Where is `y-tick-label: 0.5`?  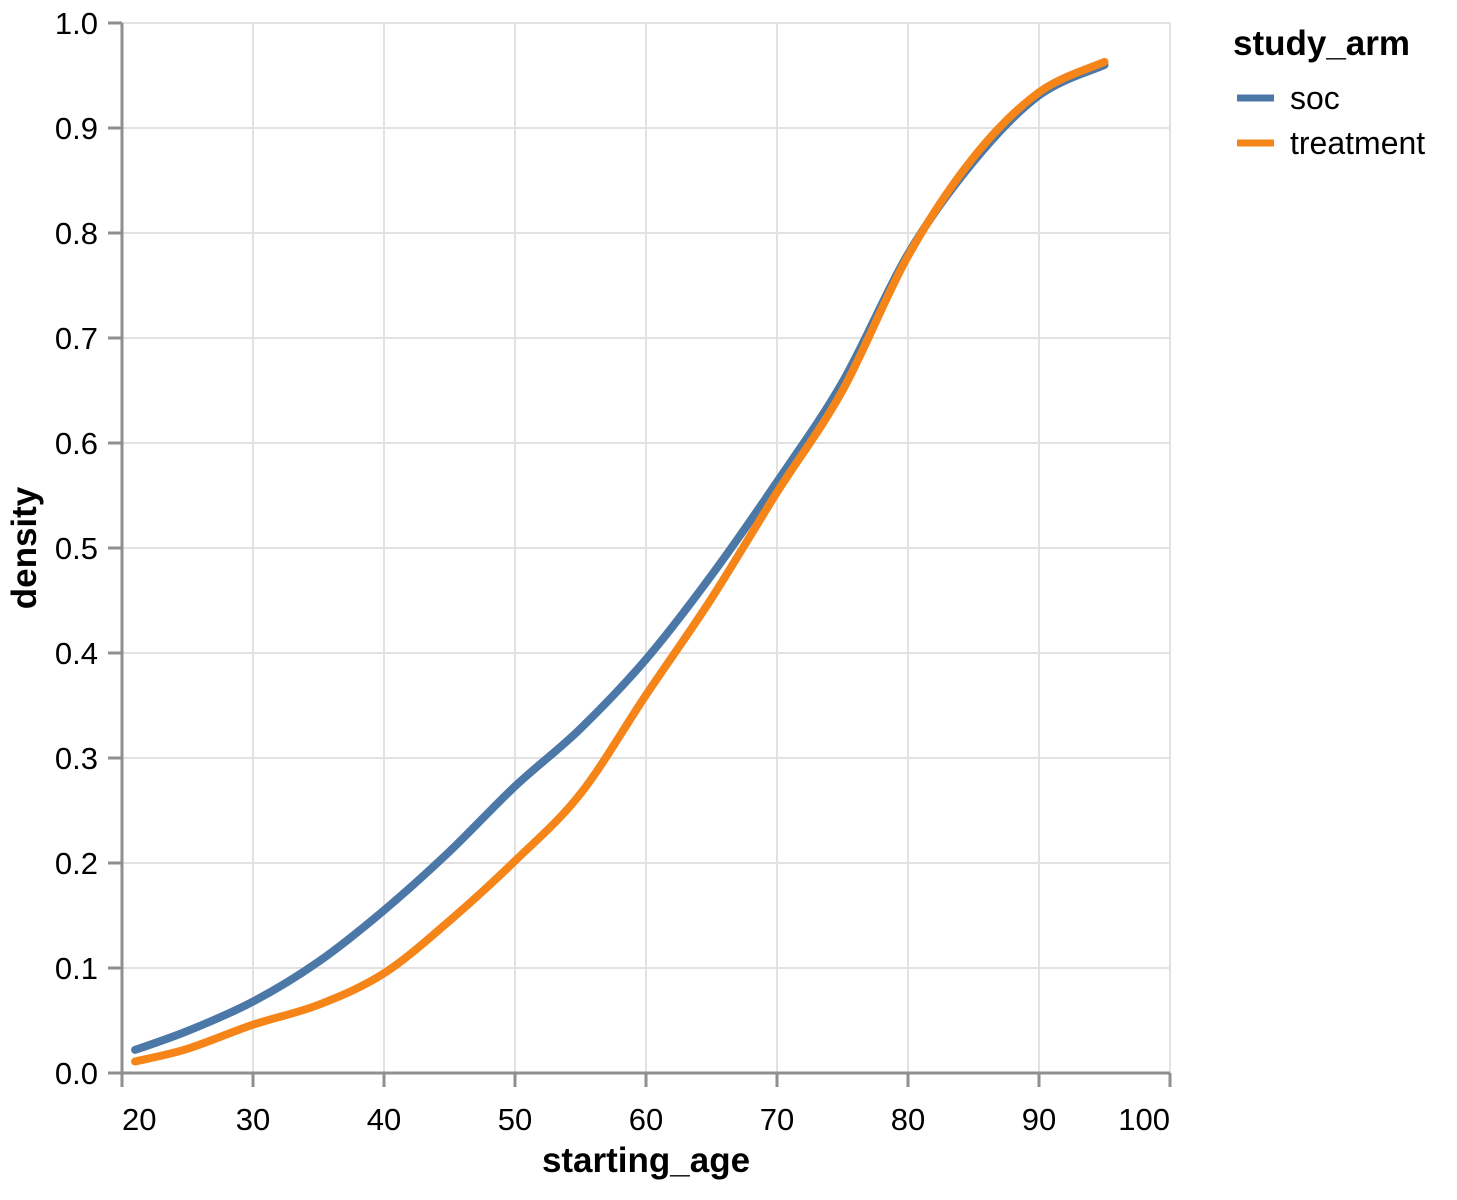 y-tick-label: 0.5 is located at coordinates (76, 548).